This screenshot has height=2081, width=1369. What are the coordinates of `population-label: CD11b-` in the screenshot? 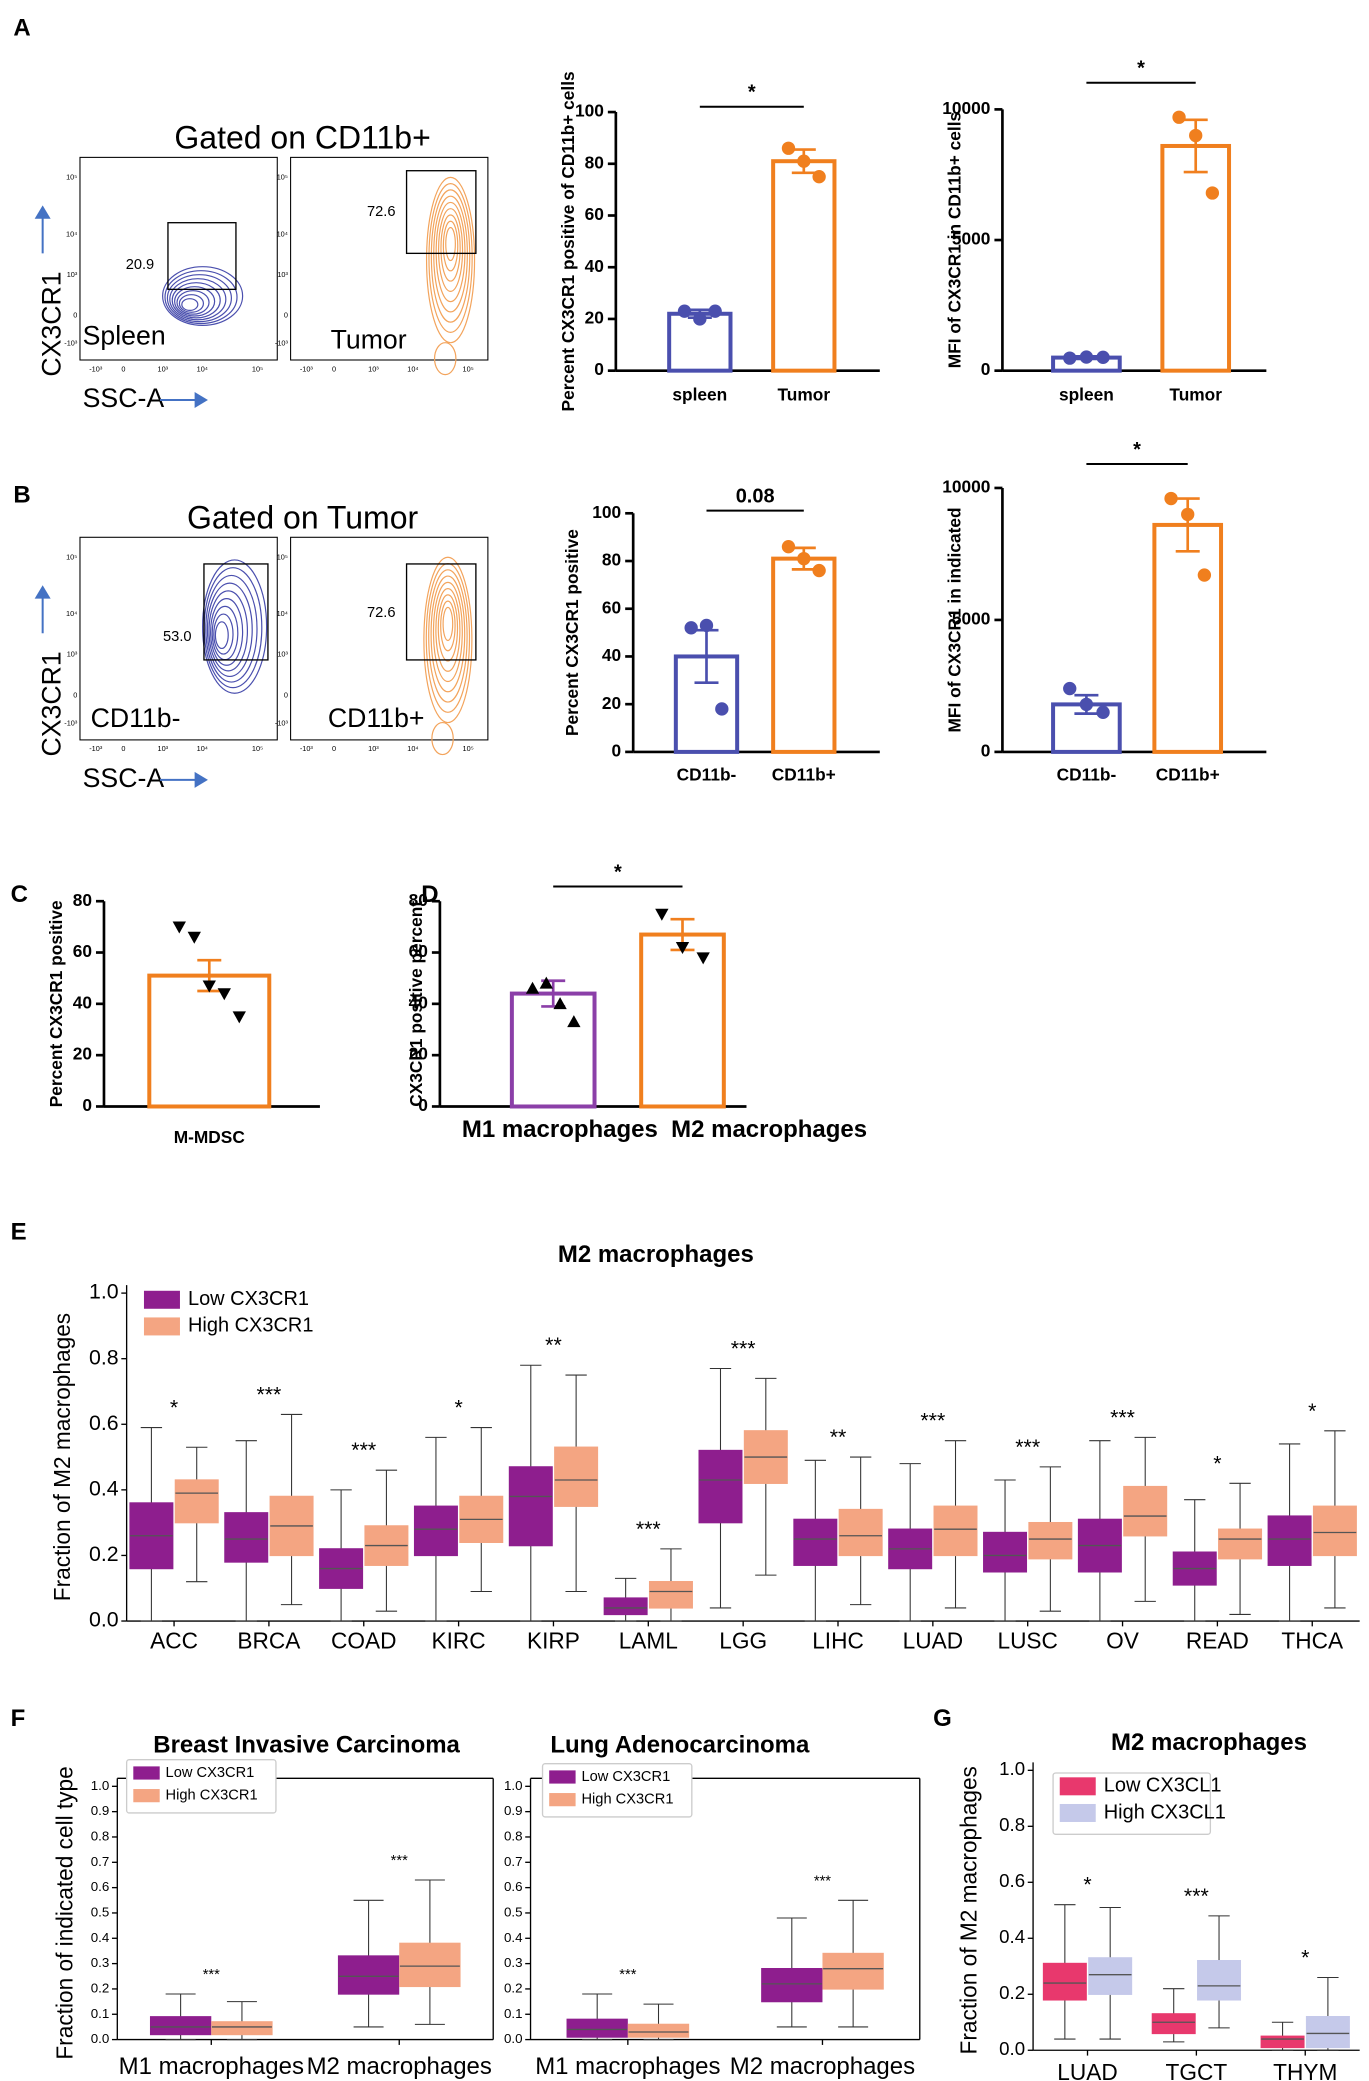 It's located at (136, 718).